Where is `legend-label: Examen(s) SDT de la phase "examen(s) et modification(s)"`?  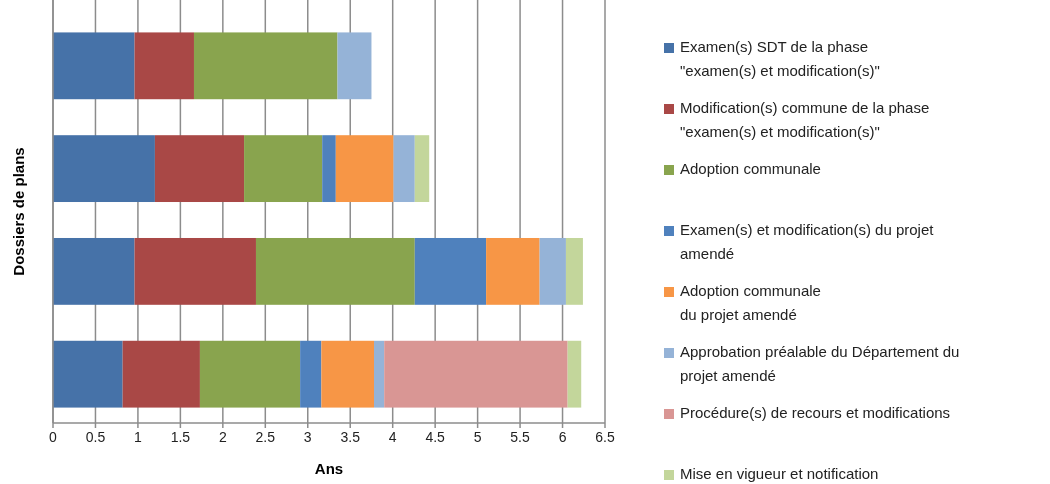 legend-label: Examen(s) SDT de la phase "examen(s) et modification(s)" is located at coordinates (780, 58).